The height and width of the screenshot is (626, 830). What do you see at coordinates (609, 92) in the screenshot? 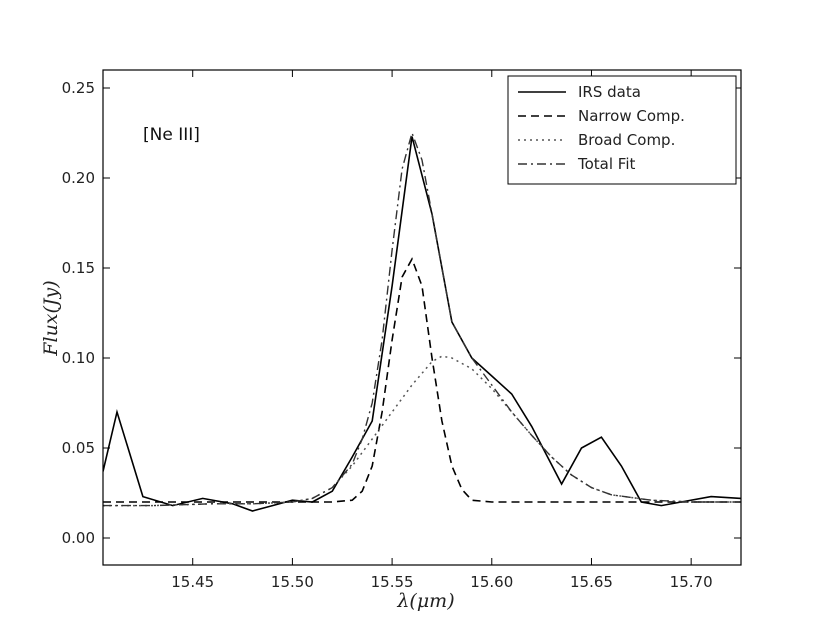
I see `legend-label-0: IRS data` at bounding box center [609, 92].